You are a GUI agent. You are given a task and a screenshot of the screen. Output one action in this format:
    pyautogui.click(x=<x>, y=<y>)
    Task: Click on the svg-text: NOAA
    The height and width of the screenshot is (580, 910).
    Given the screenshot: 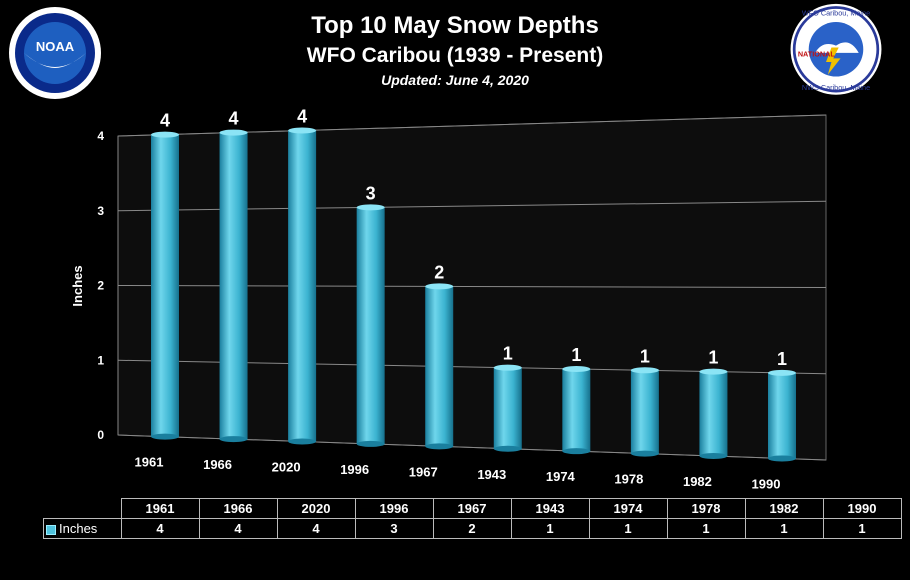 What is the action you would take?
    pyautogui.click(x=55, y=46)
    